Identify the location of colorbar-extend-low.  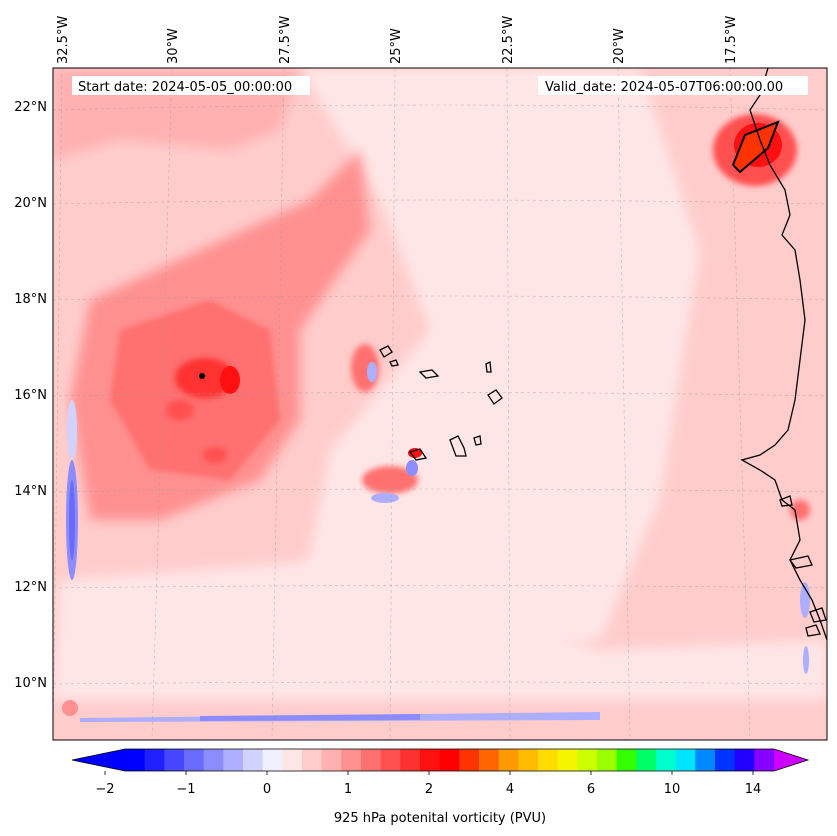
(98, 760).